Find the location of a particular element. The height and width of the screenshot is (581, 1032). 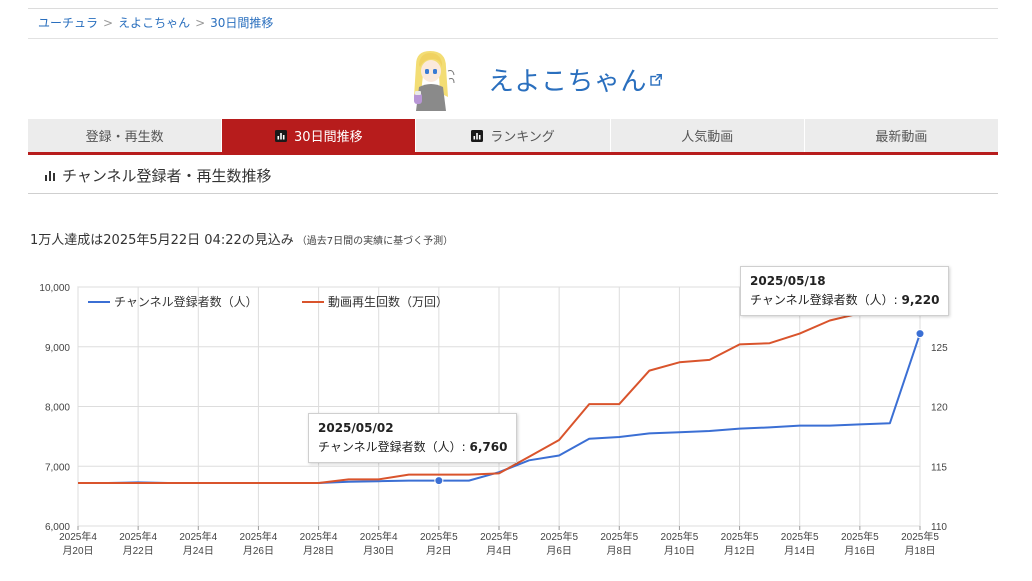

x-tick-label: 月30日 is located at coordinates (378, 551).